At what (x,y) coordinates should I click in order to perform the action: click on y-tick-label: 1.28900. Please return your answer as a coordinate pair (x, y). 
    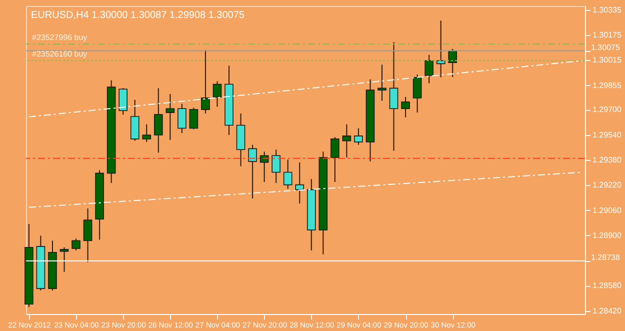
    Looking at the image, I should click on (607, 235).